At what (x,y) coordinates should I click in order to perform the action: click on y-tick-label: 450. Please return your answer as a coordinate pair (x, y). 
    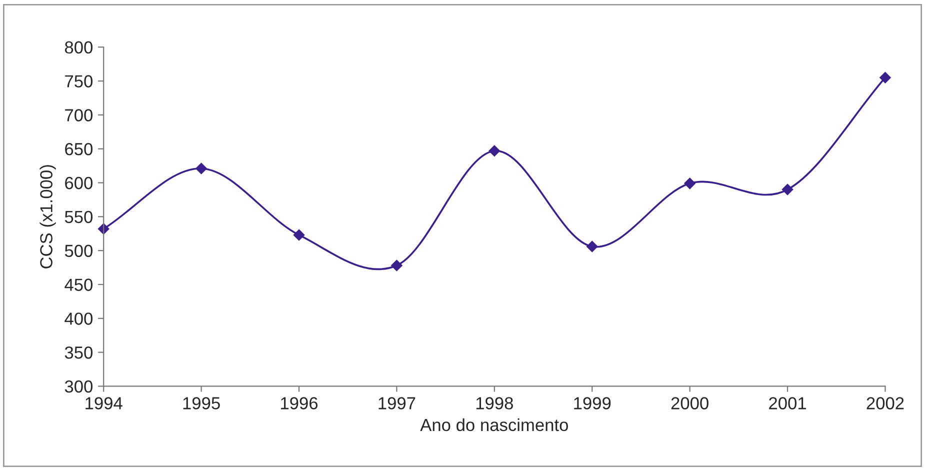
    Looking at the image, I should click on (78, 284).